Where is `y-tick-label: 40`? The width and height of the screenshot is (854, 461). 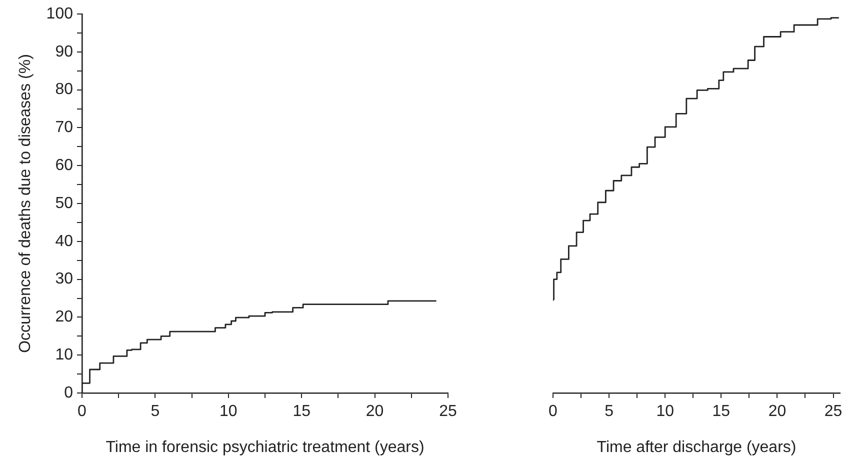
y-tick-label: 40 is located at coordinates (64, 241).